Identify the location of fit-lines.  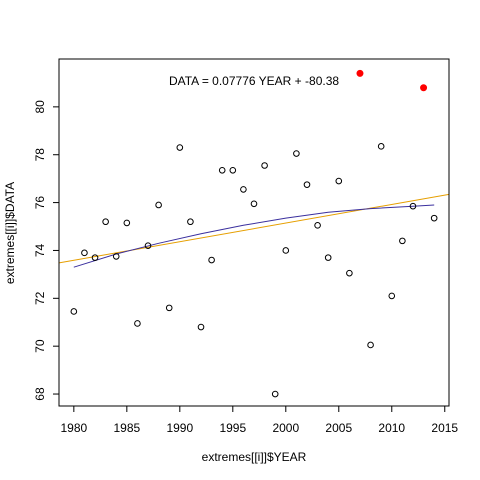
(254, 230).